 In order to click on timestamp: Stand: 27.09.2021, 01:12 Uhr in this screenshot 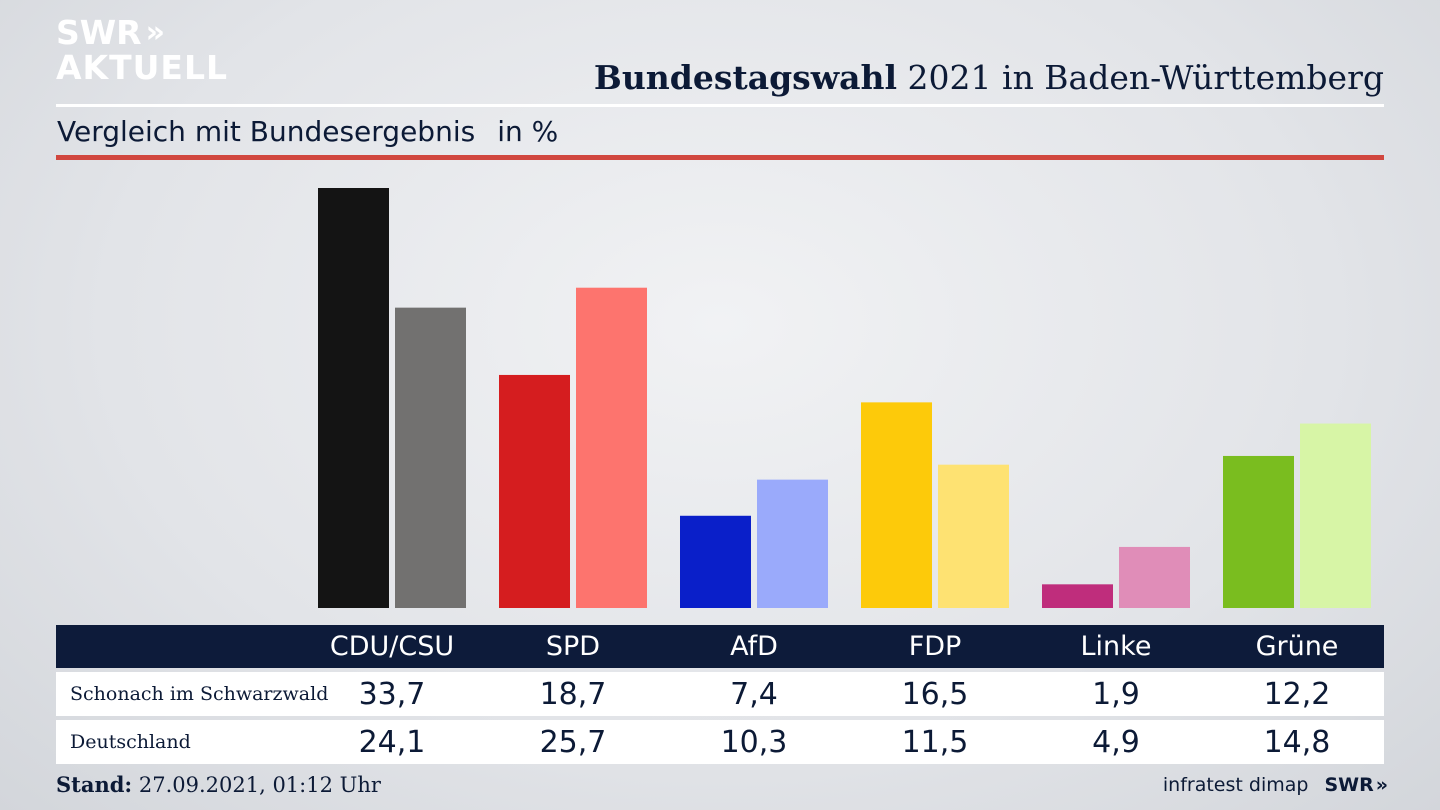, I will do `click(218, 784)`.